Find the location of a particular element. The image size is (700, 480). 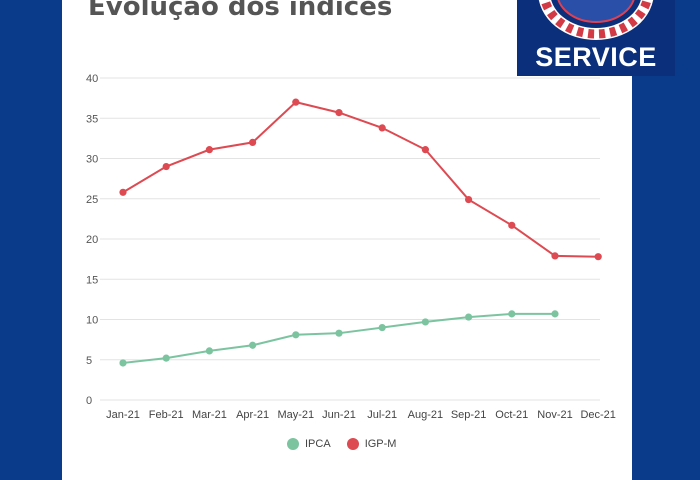

logo-text: SERVICE is located at coordinates (596, 57).